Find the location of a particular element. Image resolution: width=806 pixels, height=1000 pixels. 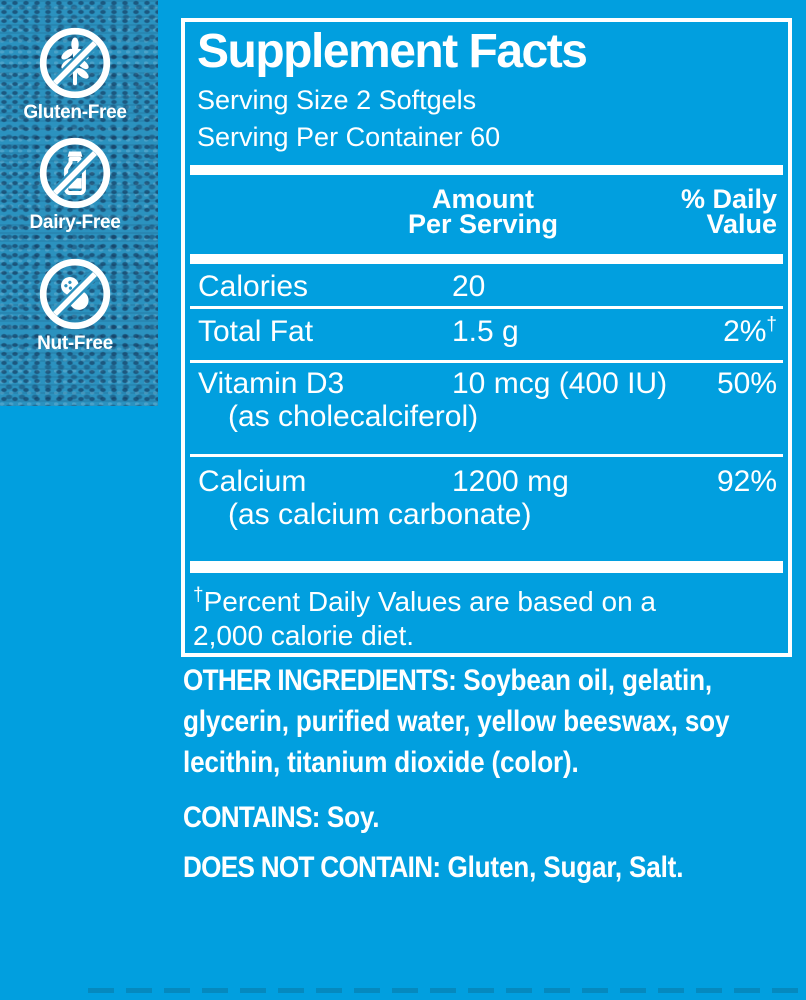

nutrient-row-calories: Calories 20 is located at coordinates (486, 285).